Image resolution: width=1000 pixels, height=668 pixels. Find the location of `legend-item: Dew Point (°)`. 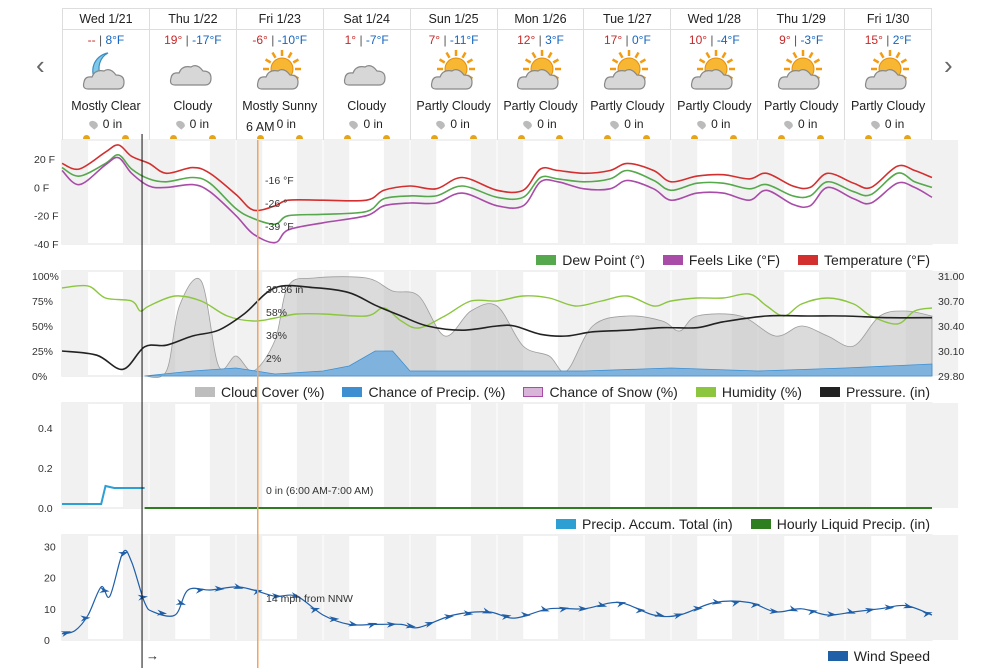

legend-item: Dew Point (°) is located at coordinates (590, 260).